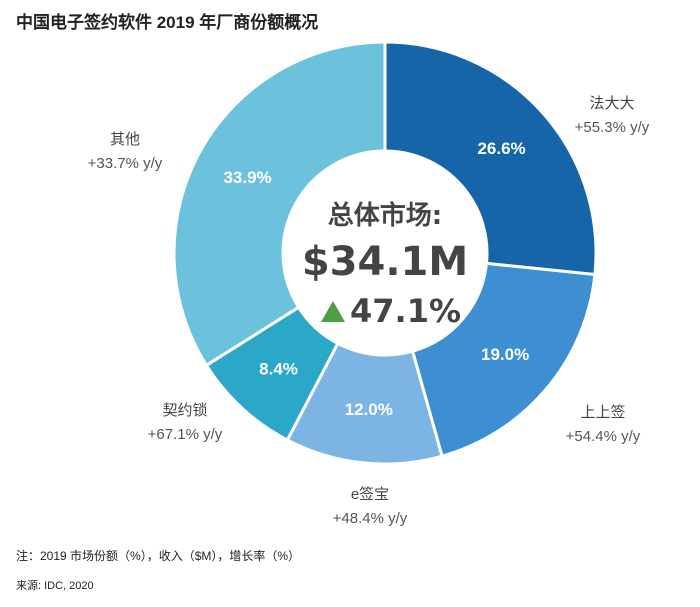 This screenshot has width=700, height=607. I want to click on vendor-name-qiyuesuo: 契约锁, so click(184, 410).